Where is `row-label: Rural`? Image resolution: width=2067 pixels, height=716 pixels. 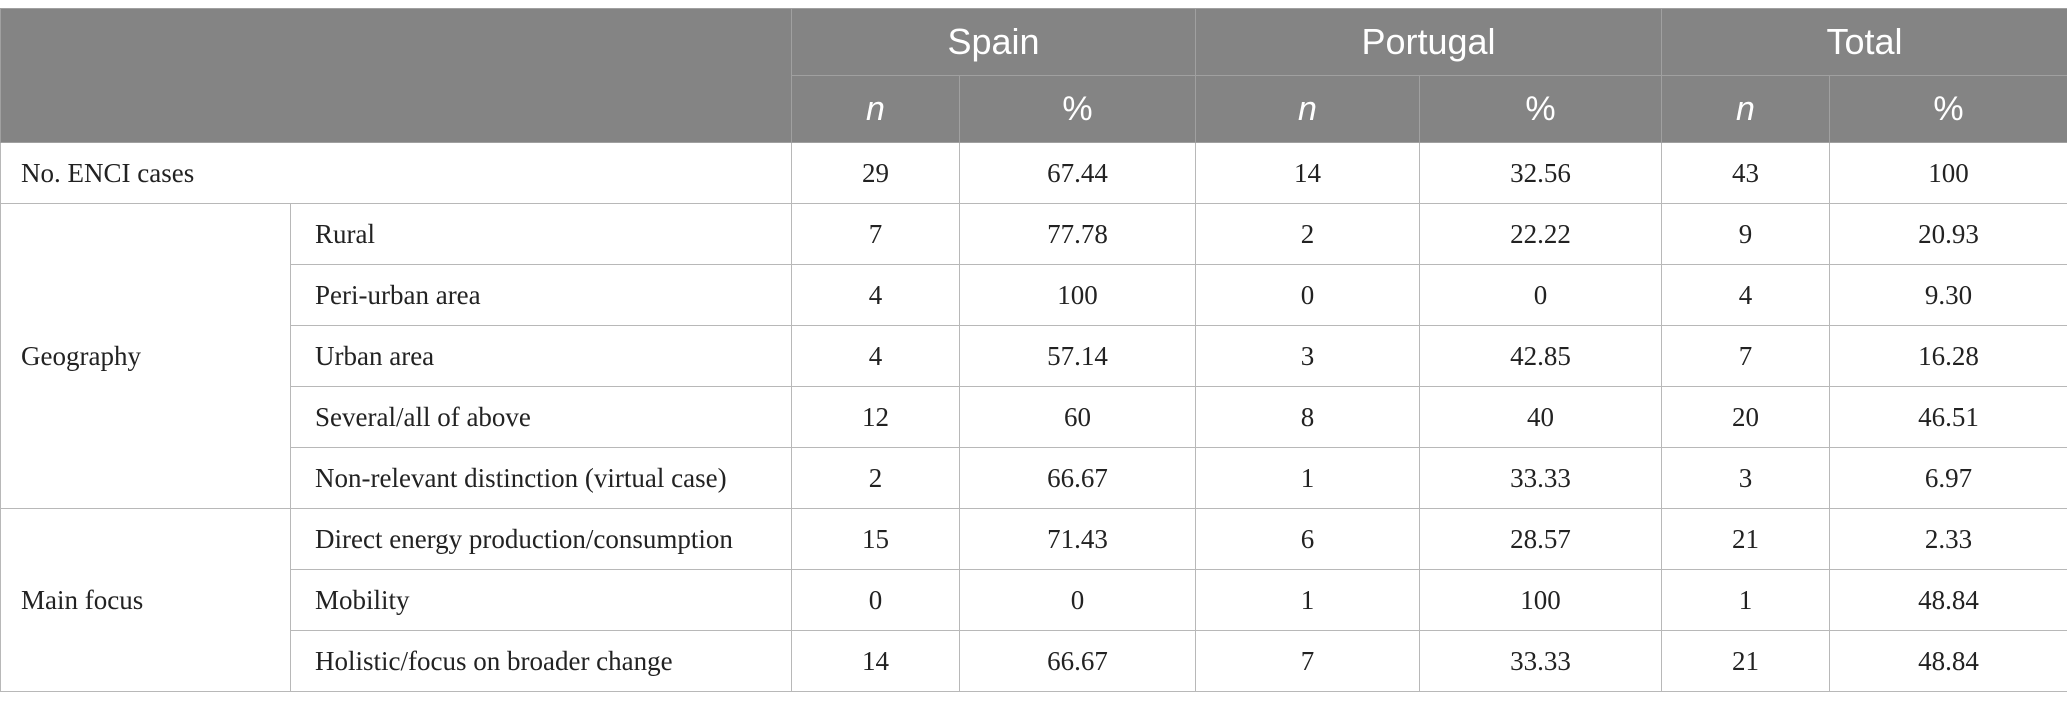 row-label: Rural is located at coordinates (541, 234).